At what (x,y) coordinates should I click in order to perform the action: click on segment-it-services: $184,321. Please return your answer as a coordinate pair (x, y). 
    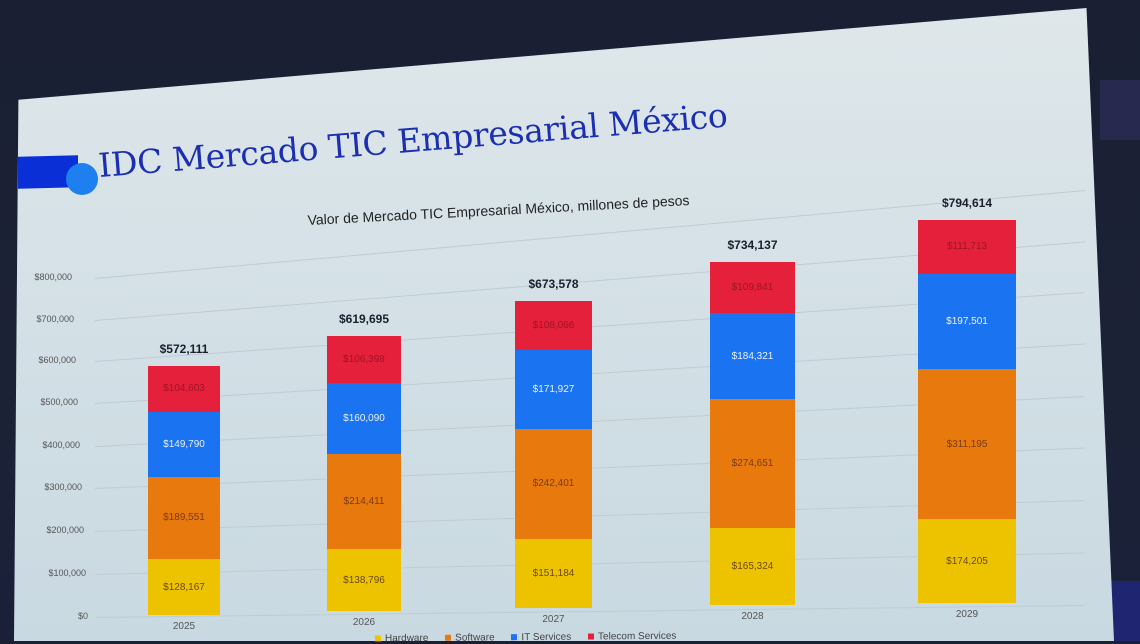
    Looking at the image, I should click on (752, 356).